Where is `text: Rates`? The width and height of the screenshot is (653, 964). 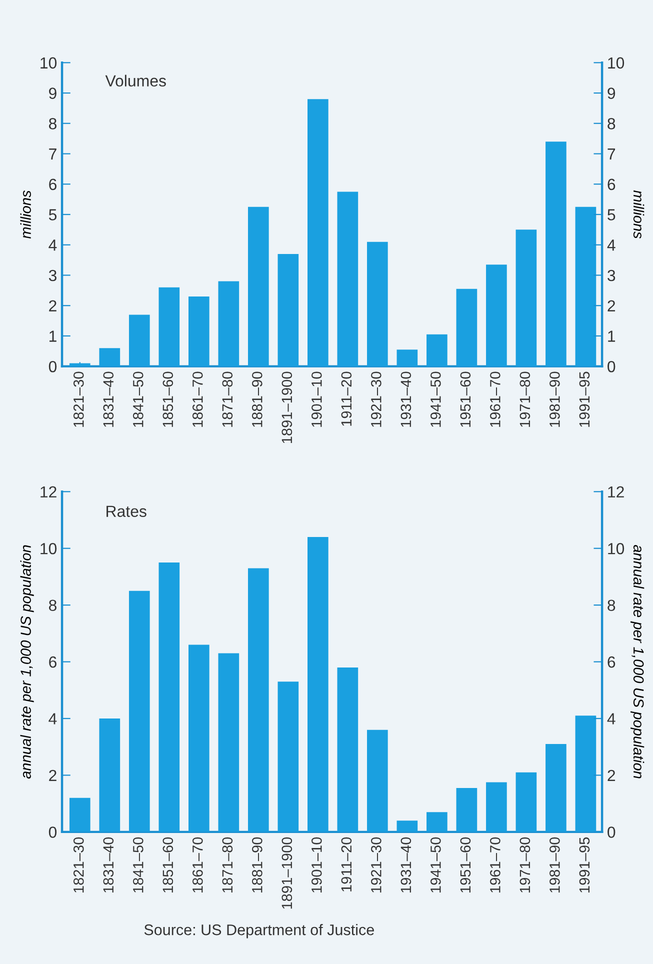 text: Rates is located at coordinates (126, 511).